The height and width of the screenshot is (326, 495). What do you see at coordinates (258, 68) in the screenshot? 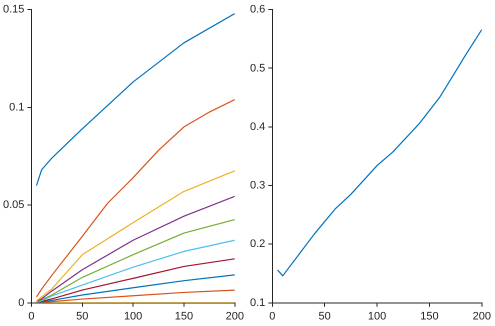
I see `y-tick-label: 0.5` at bounding box center [258, 68].